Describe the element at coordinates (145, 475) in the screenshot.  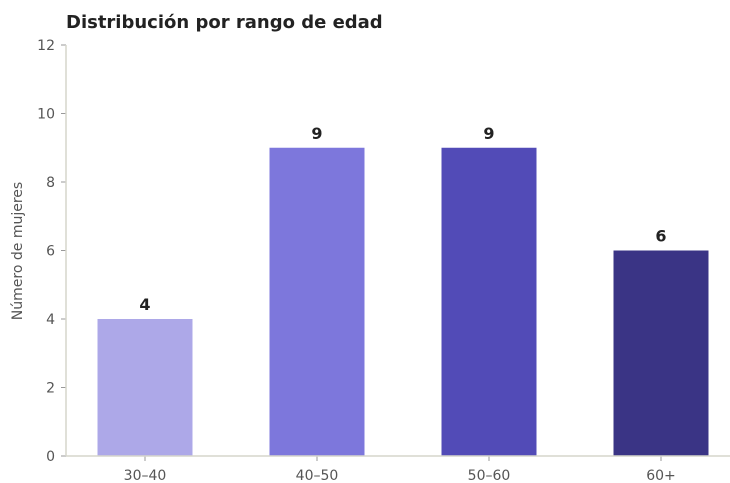
I see `x-tick-label: 30–40` at that location.